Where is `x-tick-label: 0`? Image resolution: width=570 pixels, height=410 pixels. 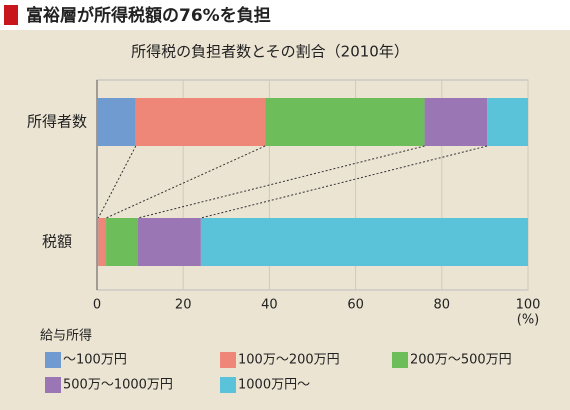
x-tick-label: 0 is located at coordinates (97, 305).